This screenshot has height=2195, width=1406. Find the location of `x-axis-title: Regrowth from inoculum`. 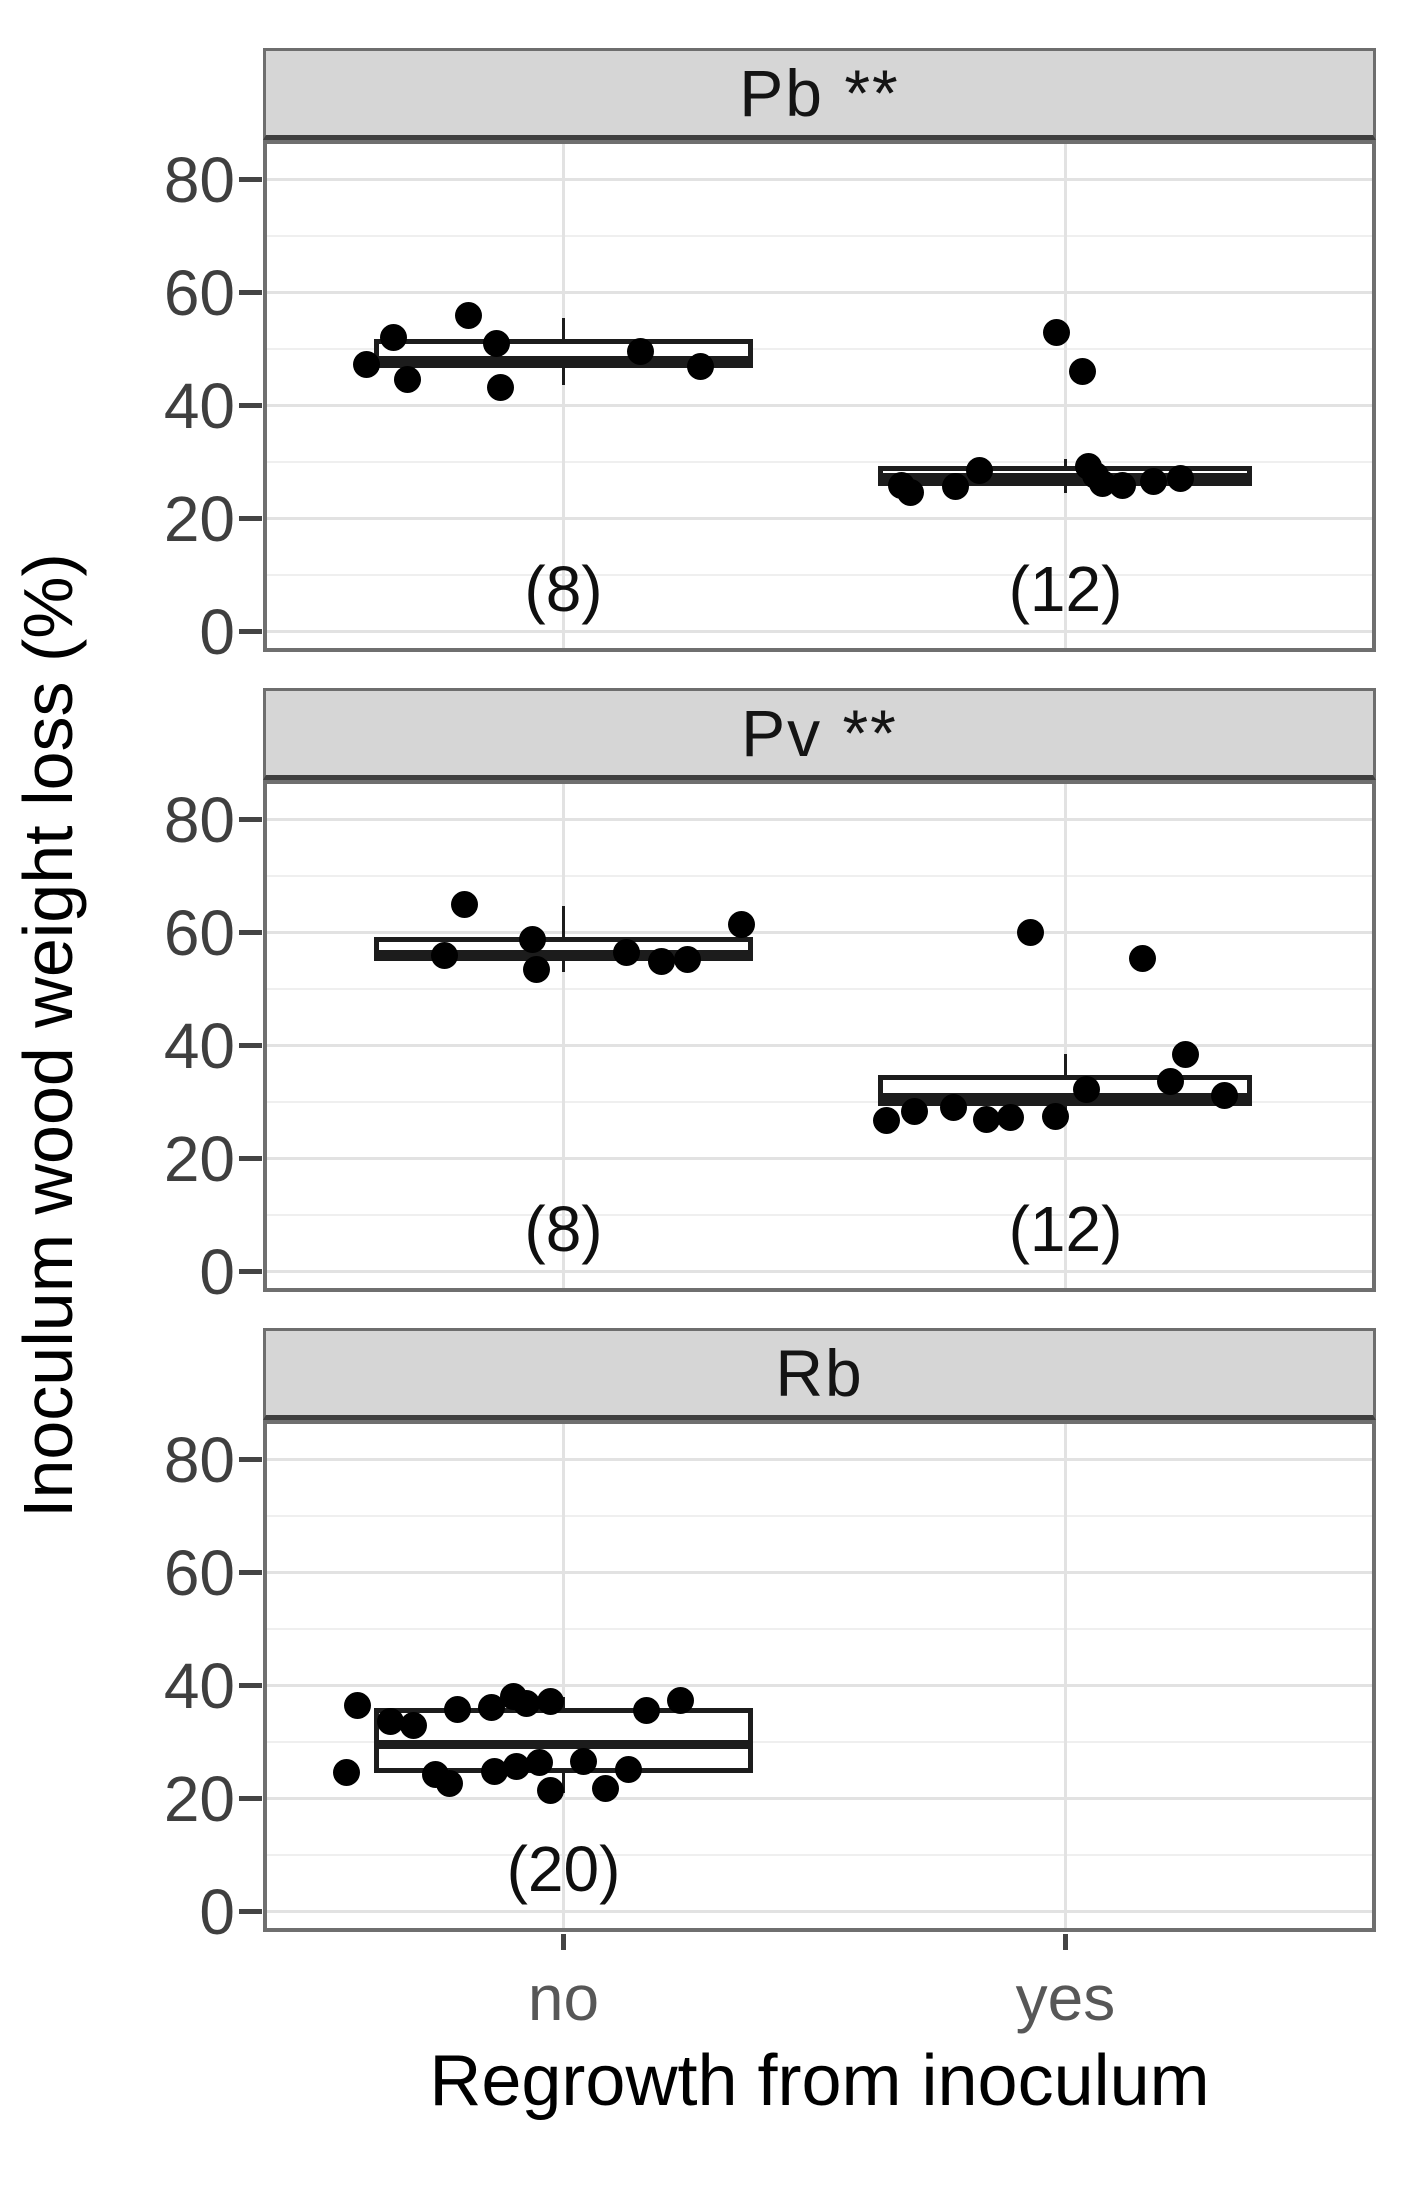

x-axis-title: Regrowth from inoculum is located at coordinates (819, 2081).